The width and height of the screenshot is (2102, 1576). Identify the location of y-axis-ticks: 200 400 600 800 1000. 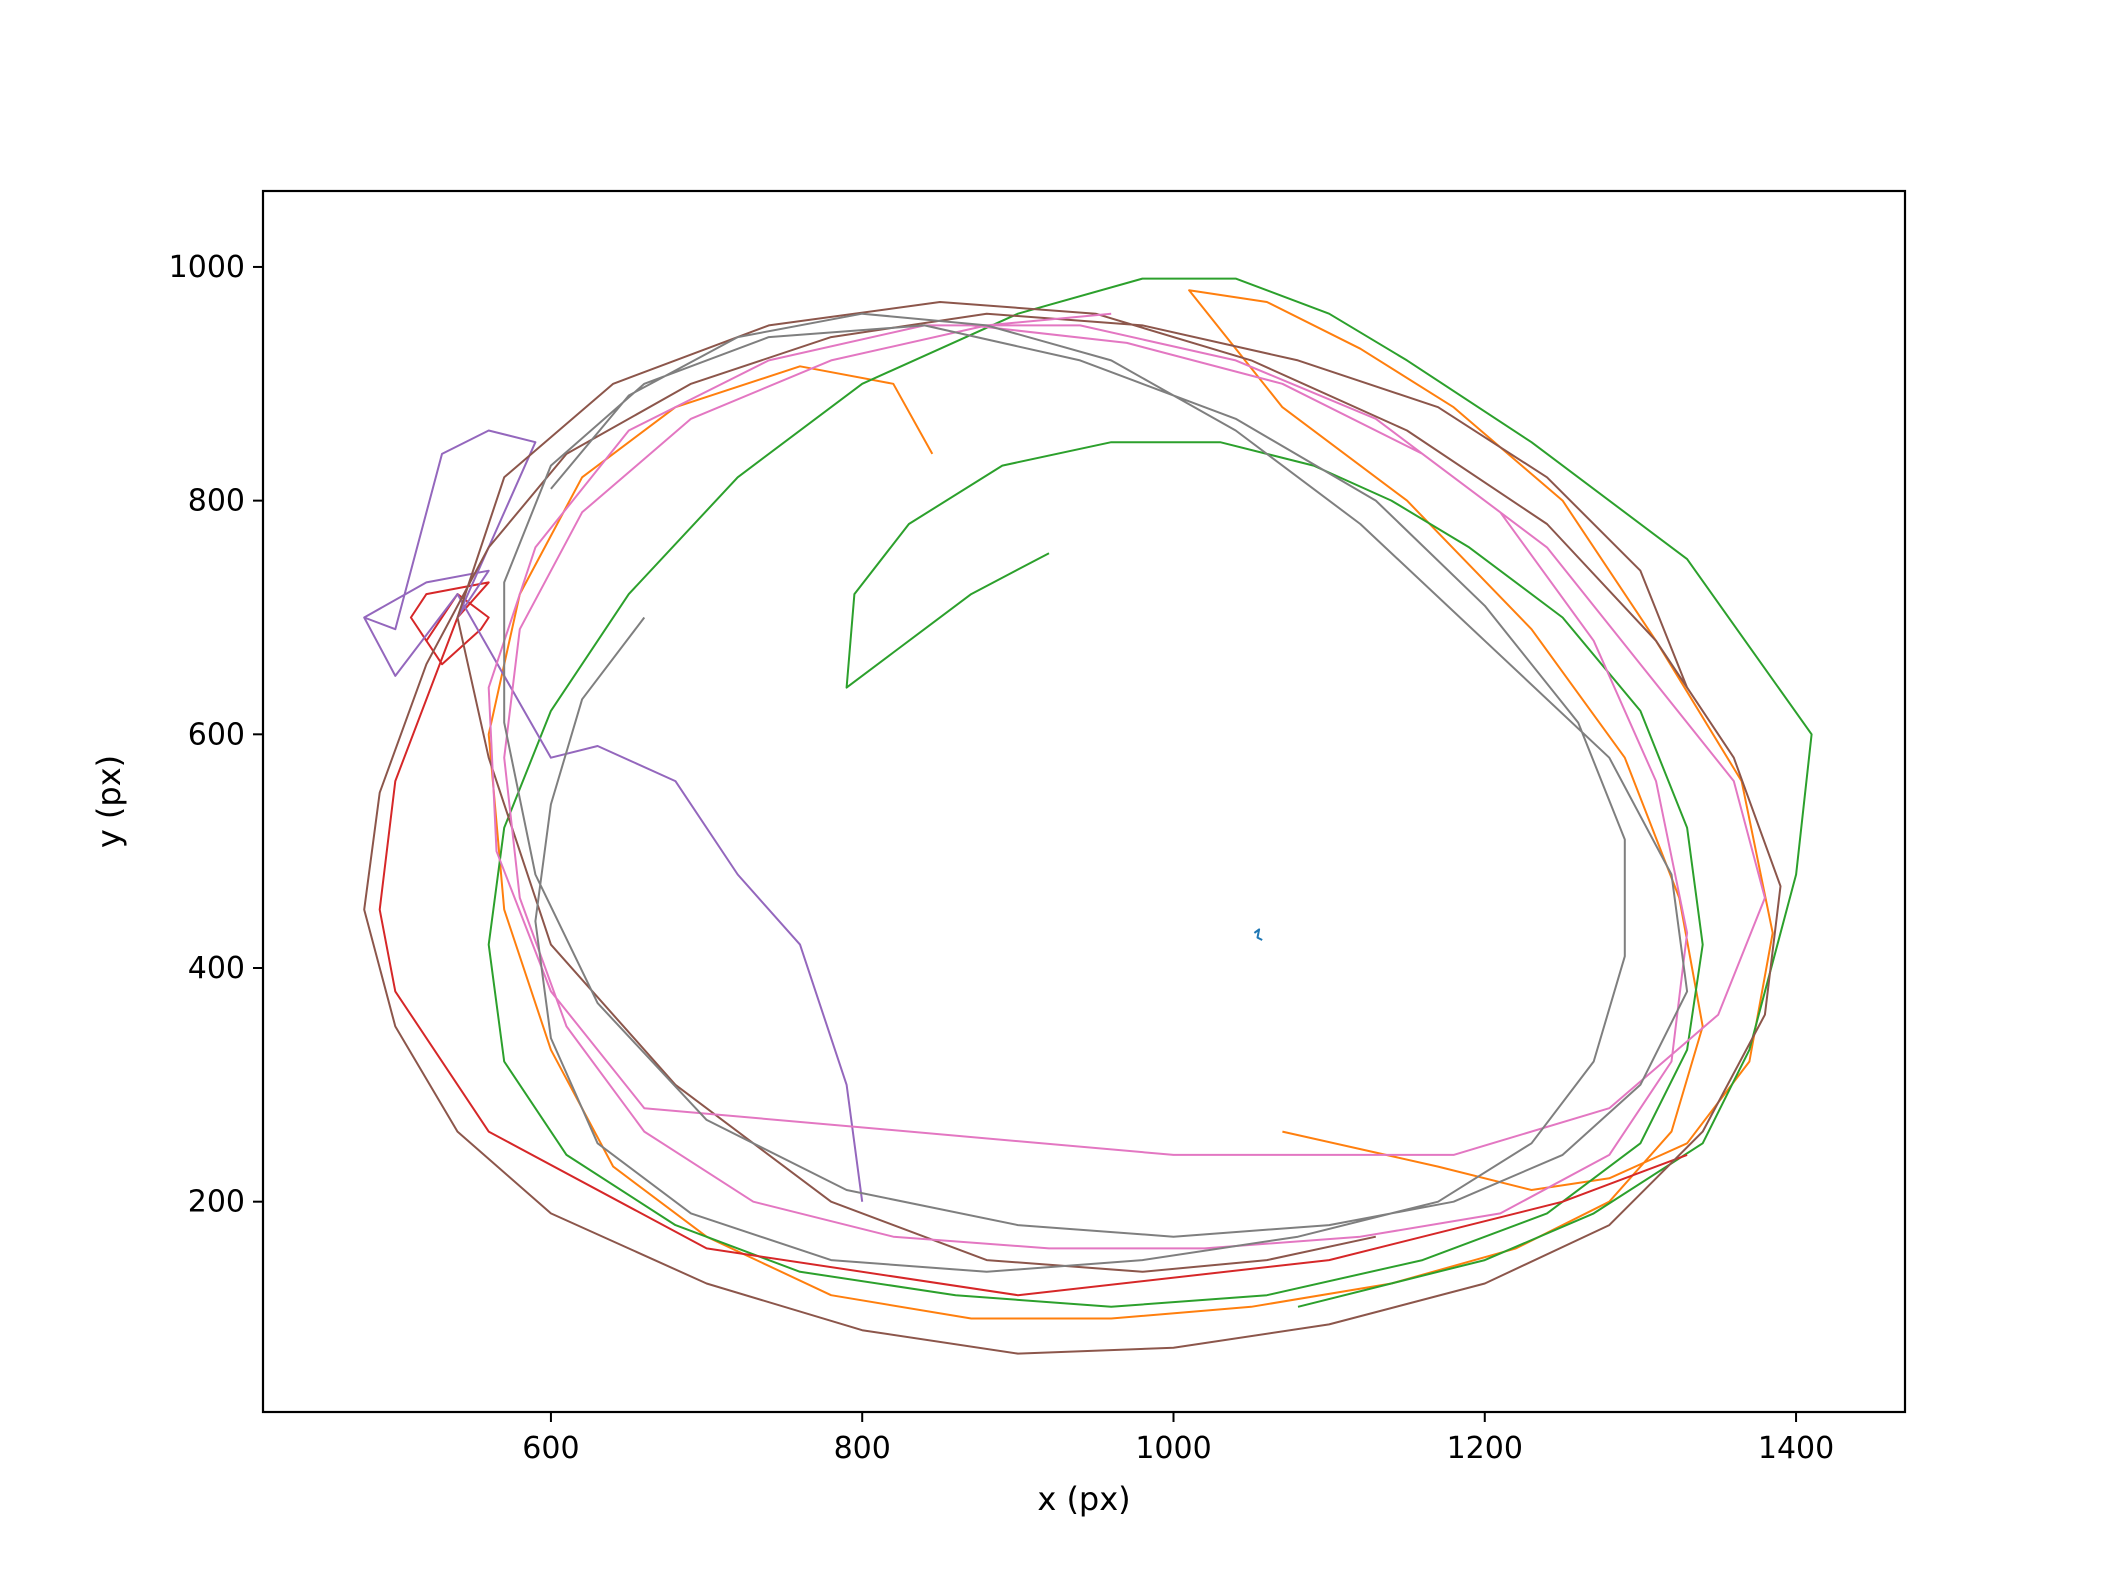
(216, 735).